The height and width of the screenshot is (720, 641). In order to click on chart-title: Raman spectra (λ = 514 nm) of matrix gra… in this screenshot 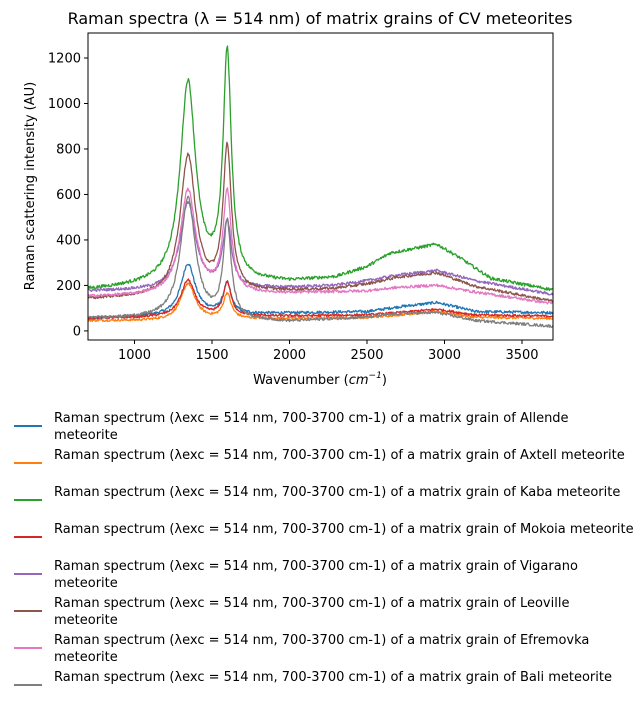, I will do `click(320, 18)`.